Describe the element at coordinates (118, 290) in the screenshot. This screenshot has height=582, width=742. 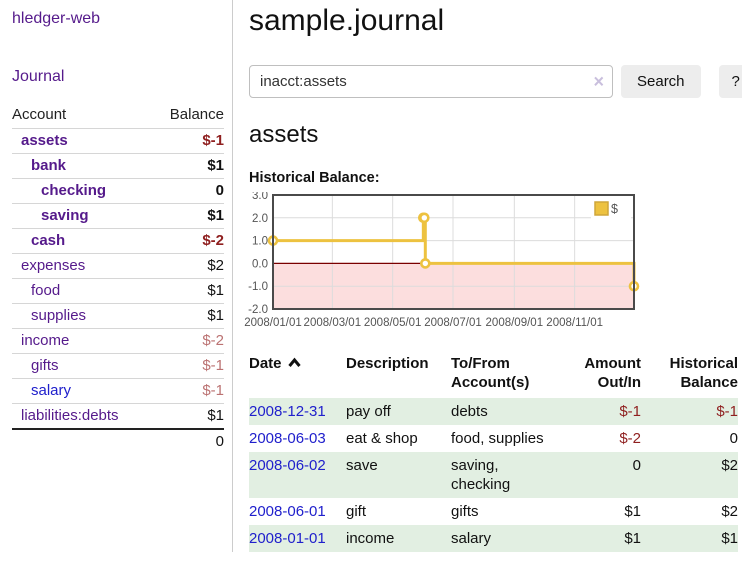
I see `account-row: food $1` at that location.